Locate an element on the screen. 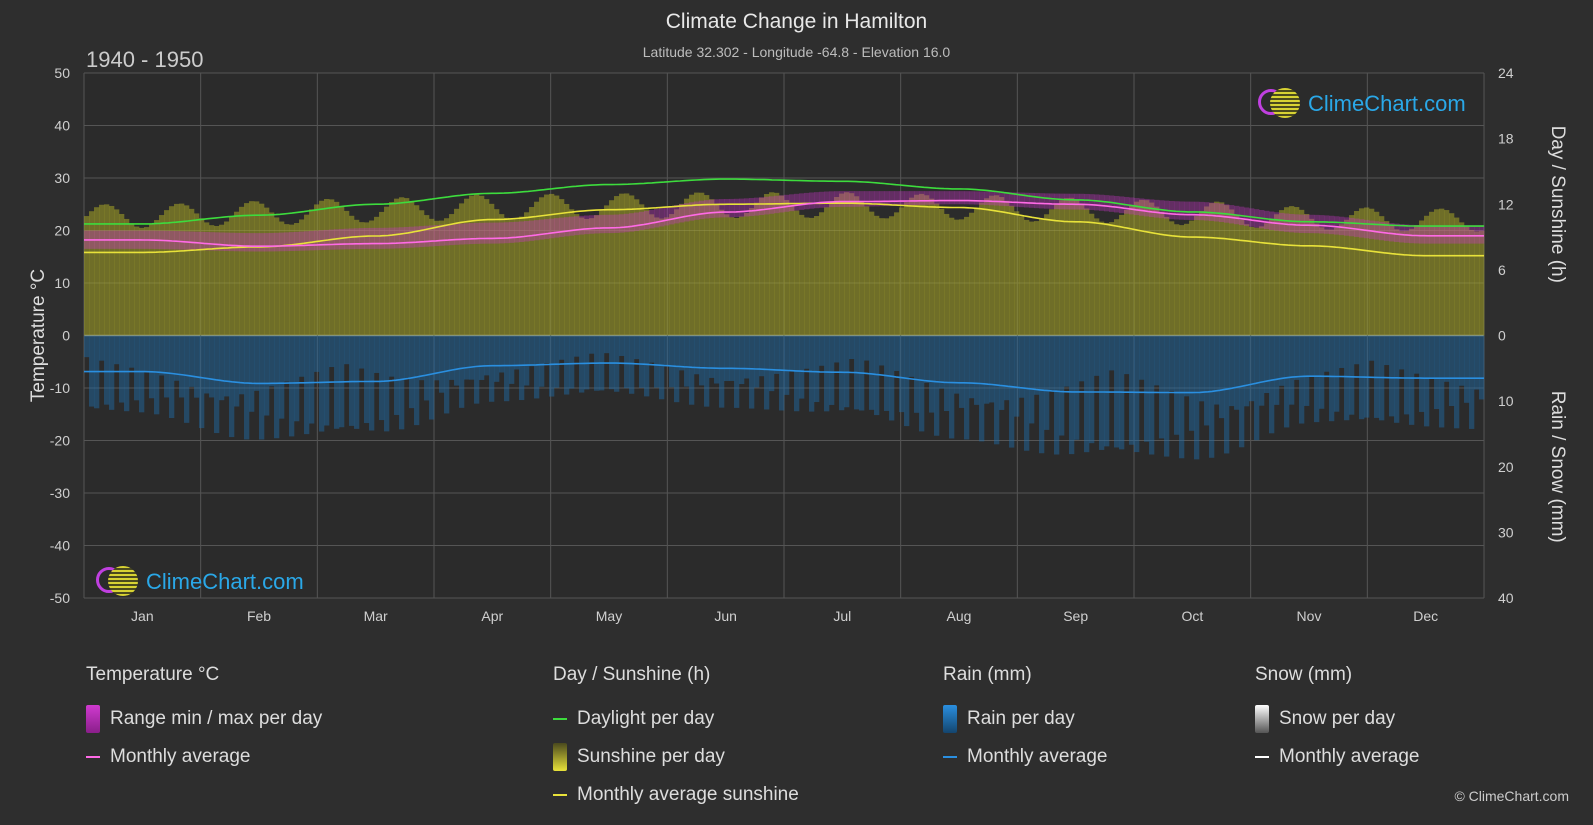 The width and height of the screenshot is (1593, 825). copyright: © ClimeChart.com is located at coordinates (1511, 796).